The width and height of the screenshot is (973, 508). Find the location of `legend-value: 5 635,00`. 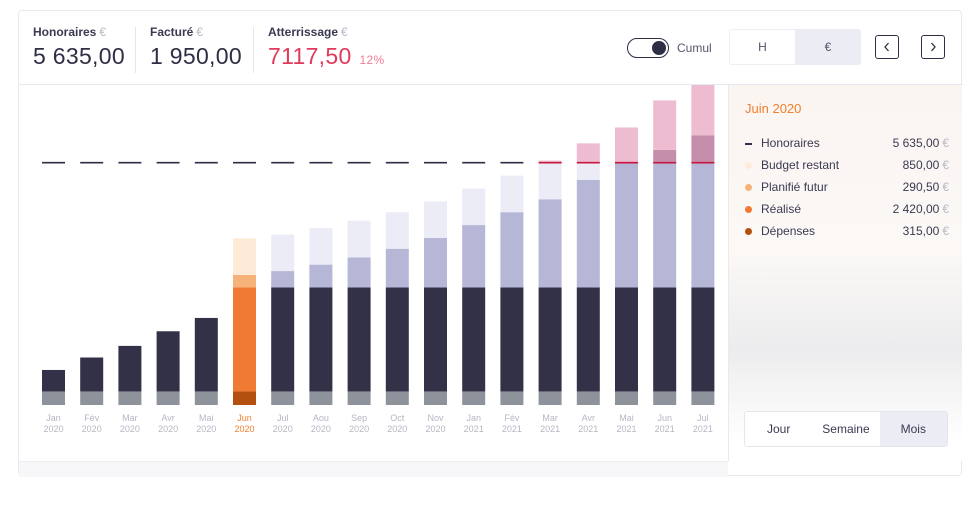

legend-value: 5 635,00 is located at coordinates (916, 143).